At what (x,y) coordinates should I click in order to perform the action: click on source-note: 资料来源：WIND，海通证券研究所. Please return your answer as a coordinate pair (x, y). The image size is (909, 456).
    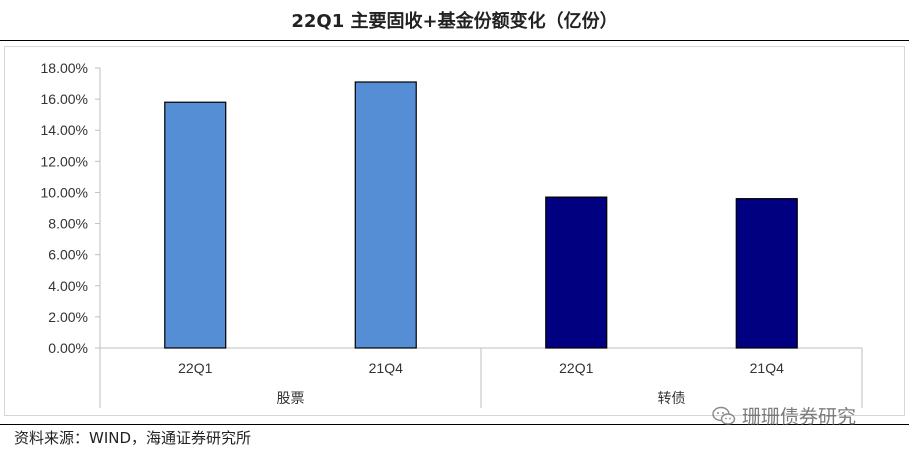
    Looking at the image, I should click on (133, 438).